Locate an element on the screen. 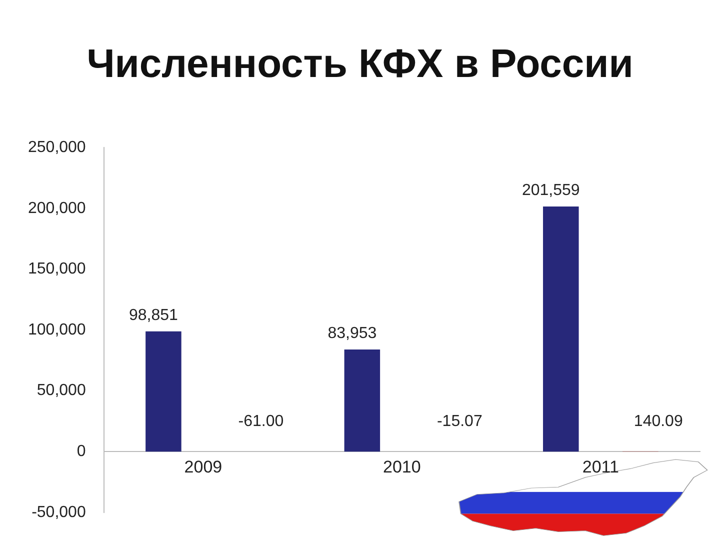 The image size is (720, 540). y-tick-label: -50,000 is located at coordinates (59, 512).